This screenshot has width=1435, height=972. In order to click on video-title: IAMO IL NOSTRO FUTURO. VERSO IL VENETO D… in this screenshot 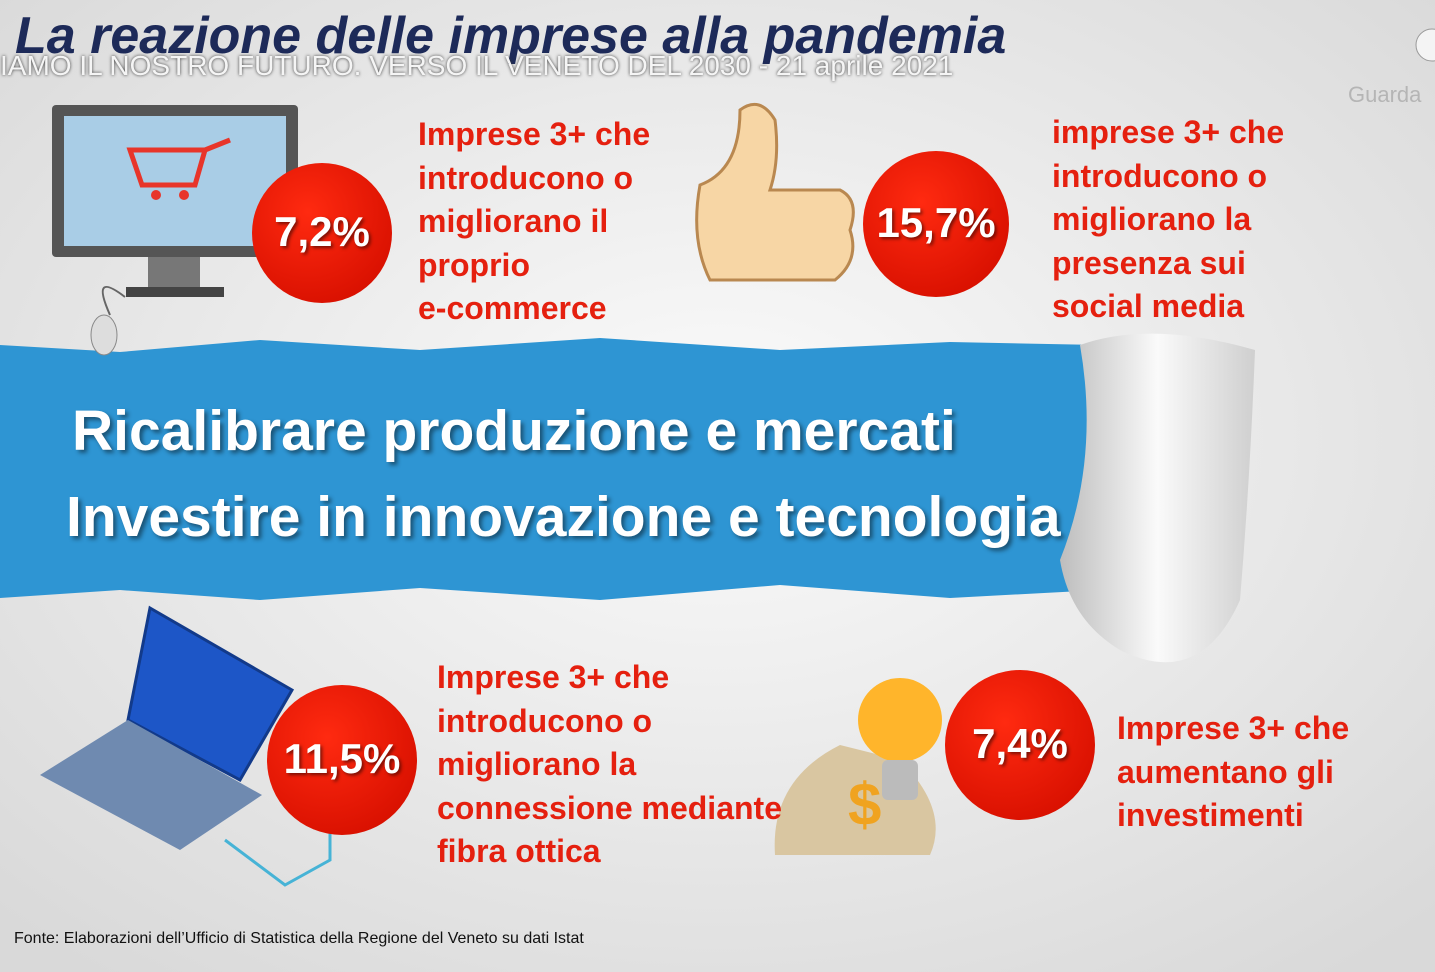, I will do `click(477, 65)`.